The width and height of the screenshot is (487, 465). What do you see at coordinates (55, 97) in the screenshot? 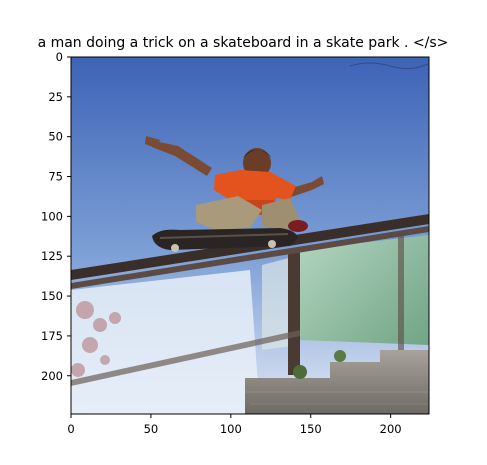
I see `y-tick-label: 25` at bounding box center [55, 97].